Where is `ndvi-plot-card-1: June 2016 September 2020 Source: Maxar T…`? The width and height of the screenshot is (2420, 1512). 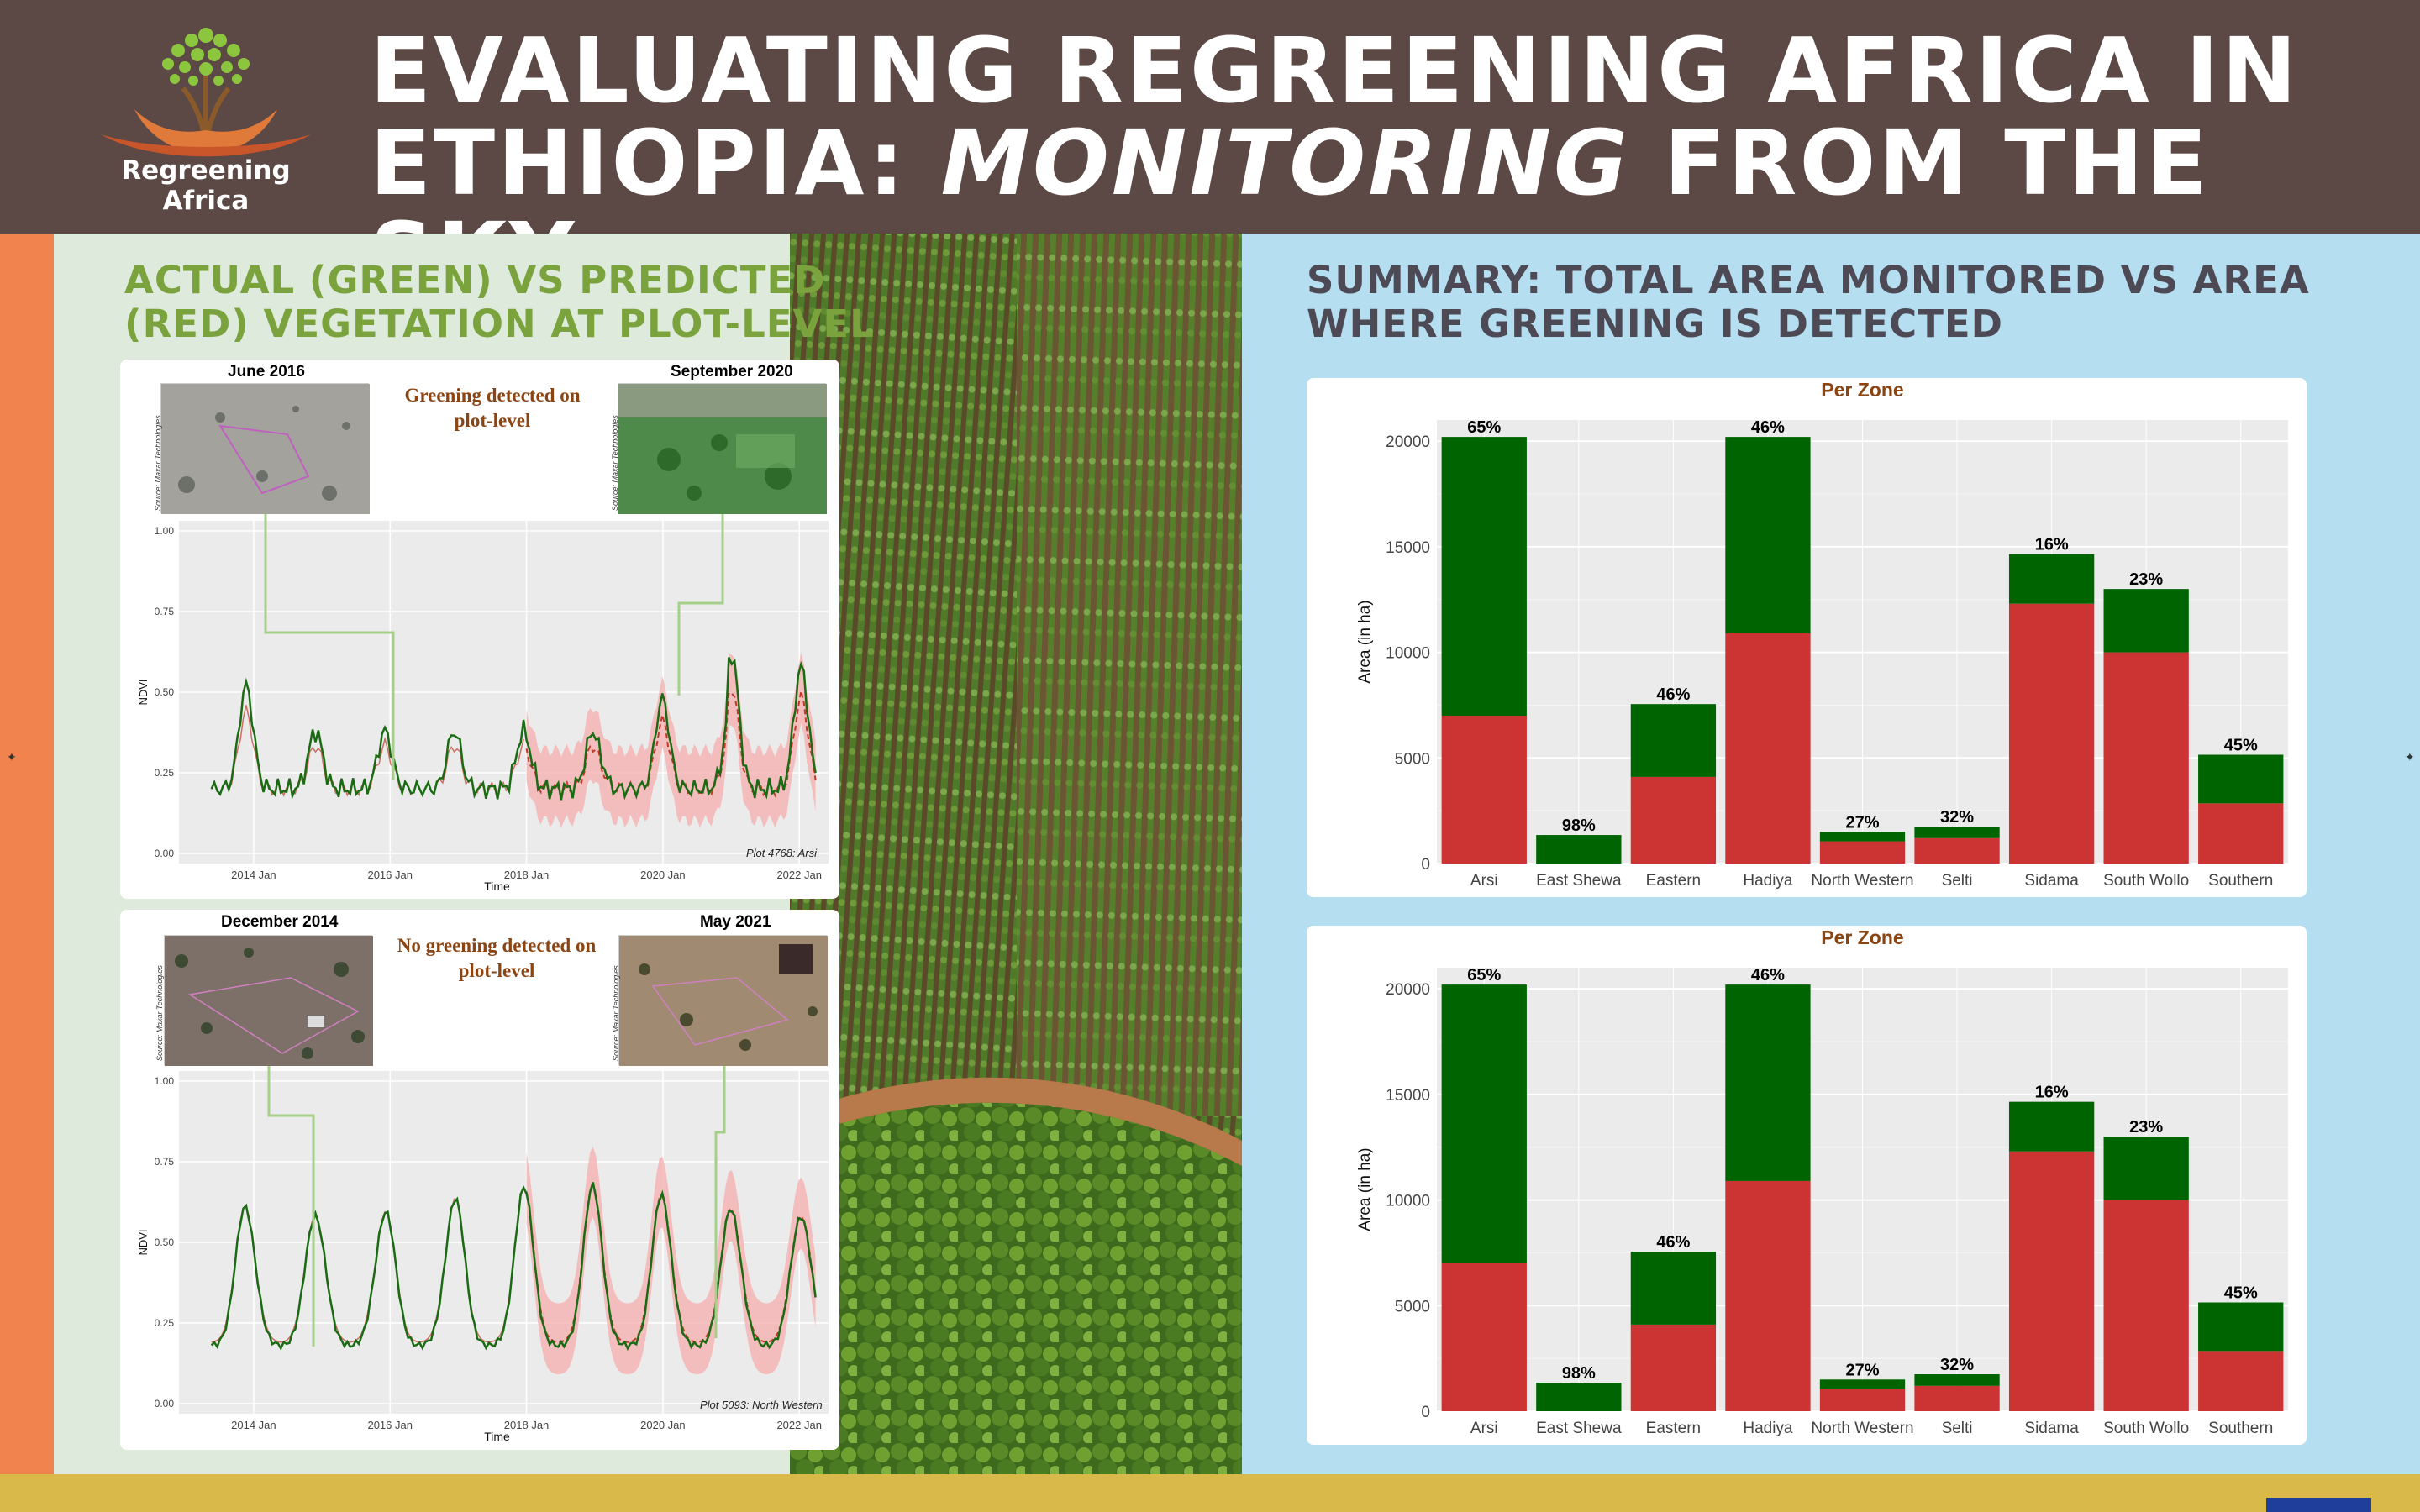 ndvi-plot-card-1: June 2016 September 2020 Source: Maxar T… is located at coordinates (480, 629).